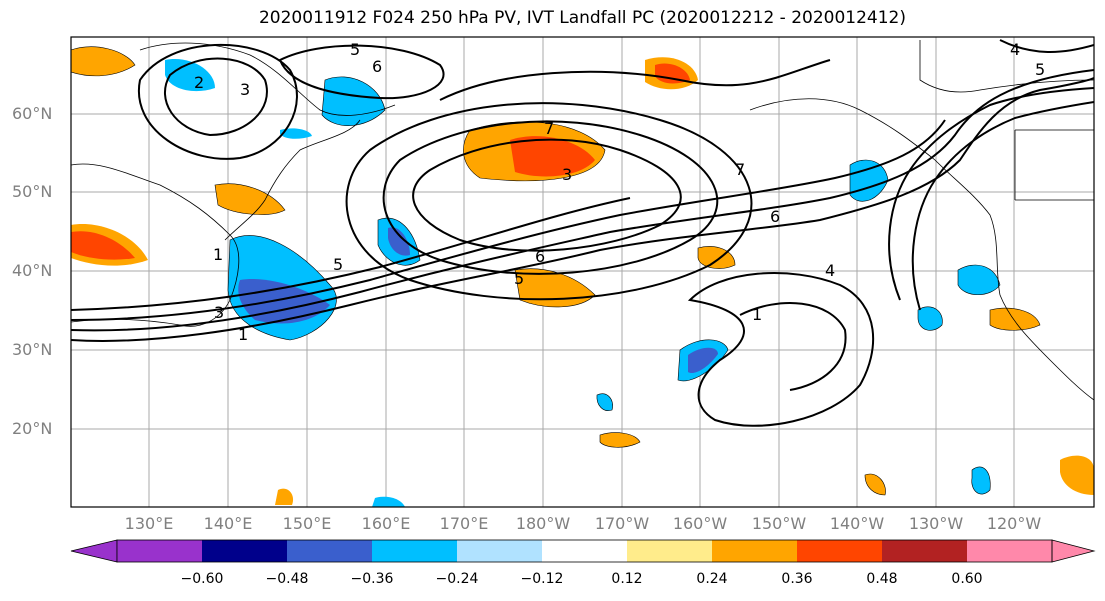 This screenshot has width=1105, height=601. What do you see at coordinates (622, 523) in the screenshot?
I see `lon-label: 170°W` at bounding box center [622, 523].